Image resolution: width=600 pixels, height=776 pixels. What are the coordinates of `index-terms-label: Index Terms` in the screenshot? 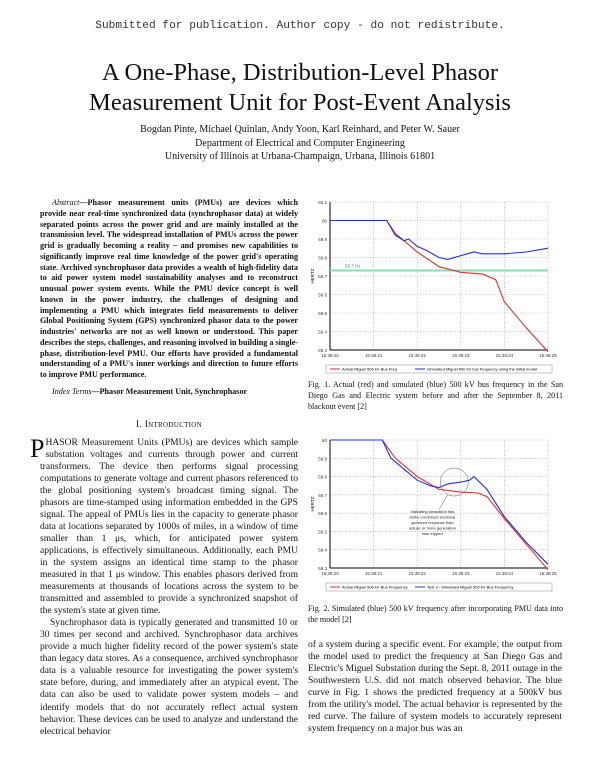 It's located at (72, 391).